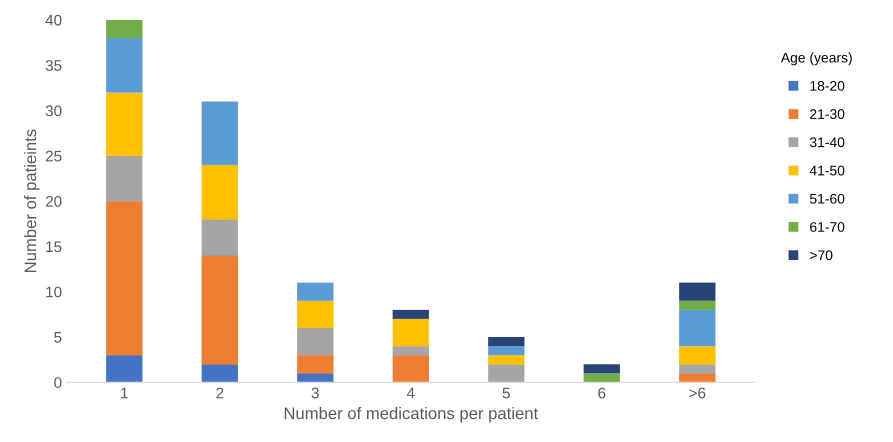 The image size is (893, 442). Describe the element at coordinates (827, 171) in the screenshot. I see `legend-label: 41-50` at that location.